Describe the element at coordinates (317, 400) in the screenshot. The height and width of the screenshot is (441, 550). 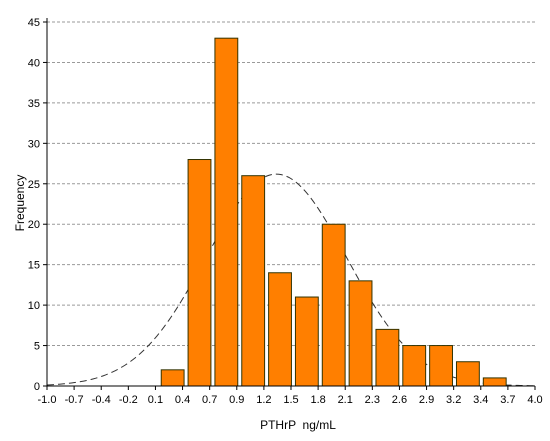
I see `x-tick-label: 1.8` at that location.